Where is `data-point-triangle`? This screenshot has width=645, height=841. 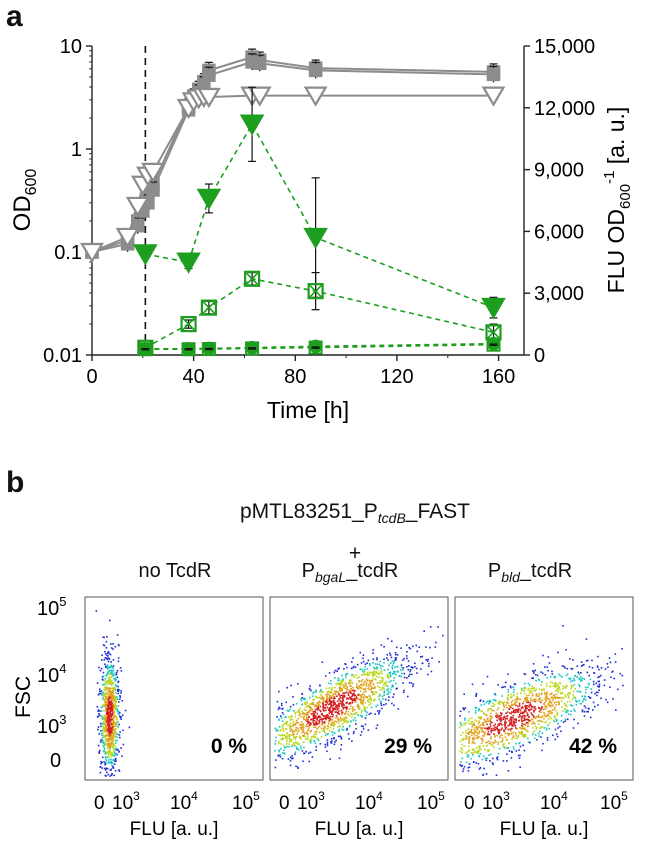 data-point-triangle is located at coordinates (188, 263).